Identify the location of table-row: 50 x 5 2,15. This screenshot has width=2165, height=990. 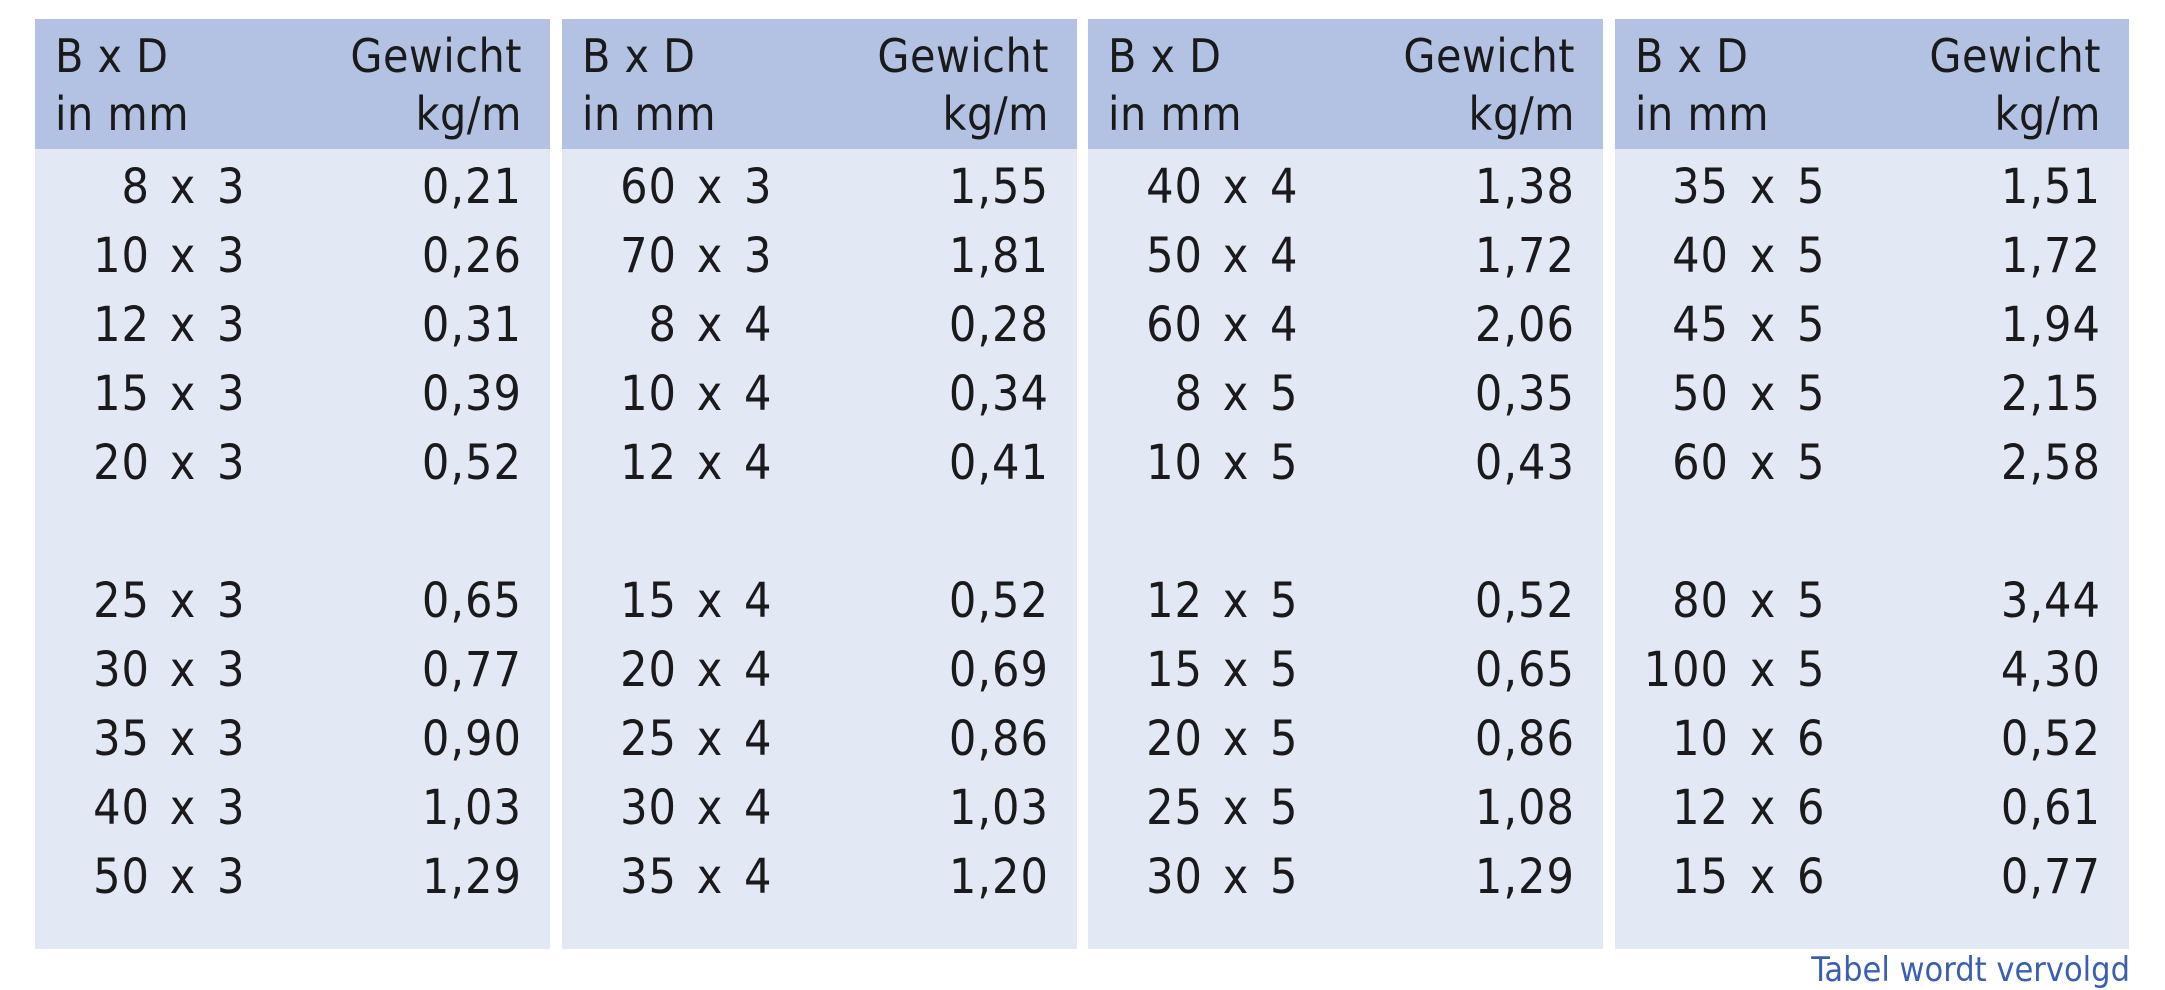
(1872, 394).